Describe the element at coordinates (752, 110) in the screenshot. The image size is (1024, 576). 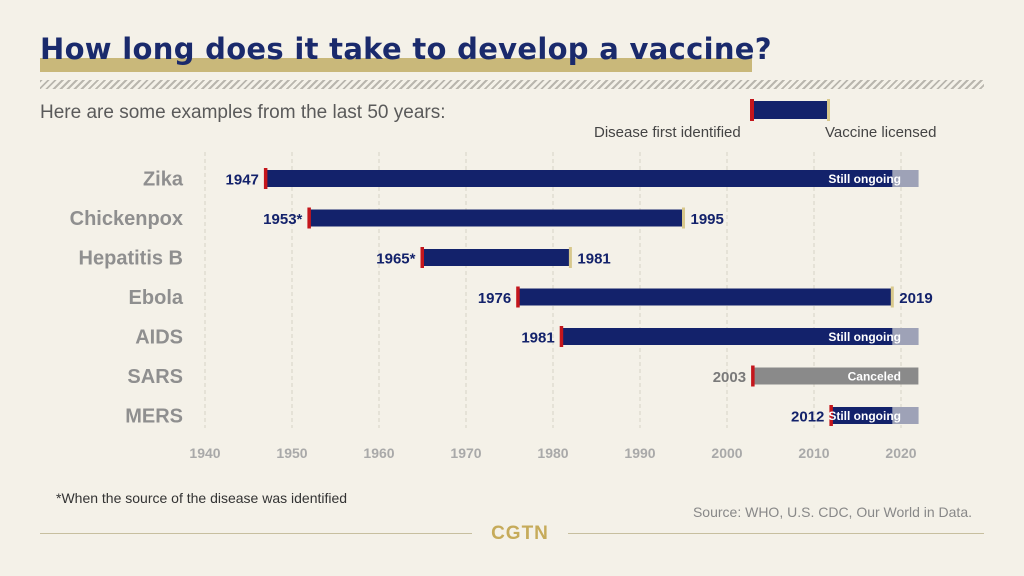
I see `legend-start-marker` at that location.